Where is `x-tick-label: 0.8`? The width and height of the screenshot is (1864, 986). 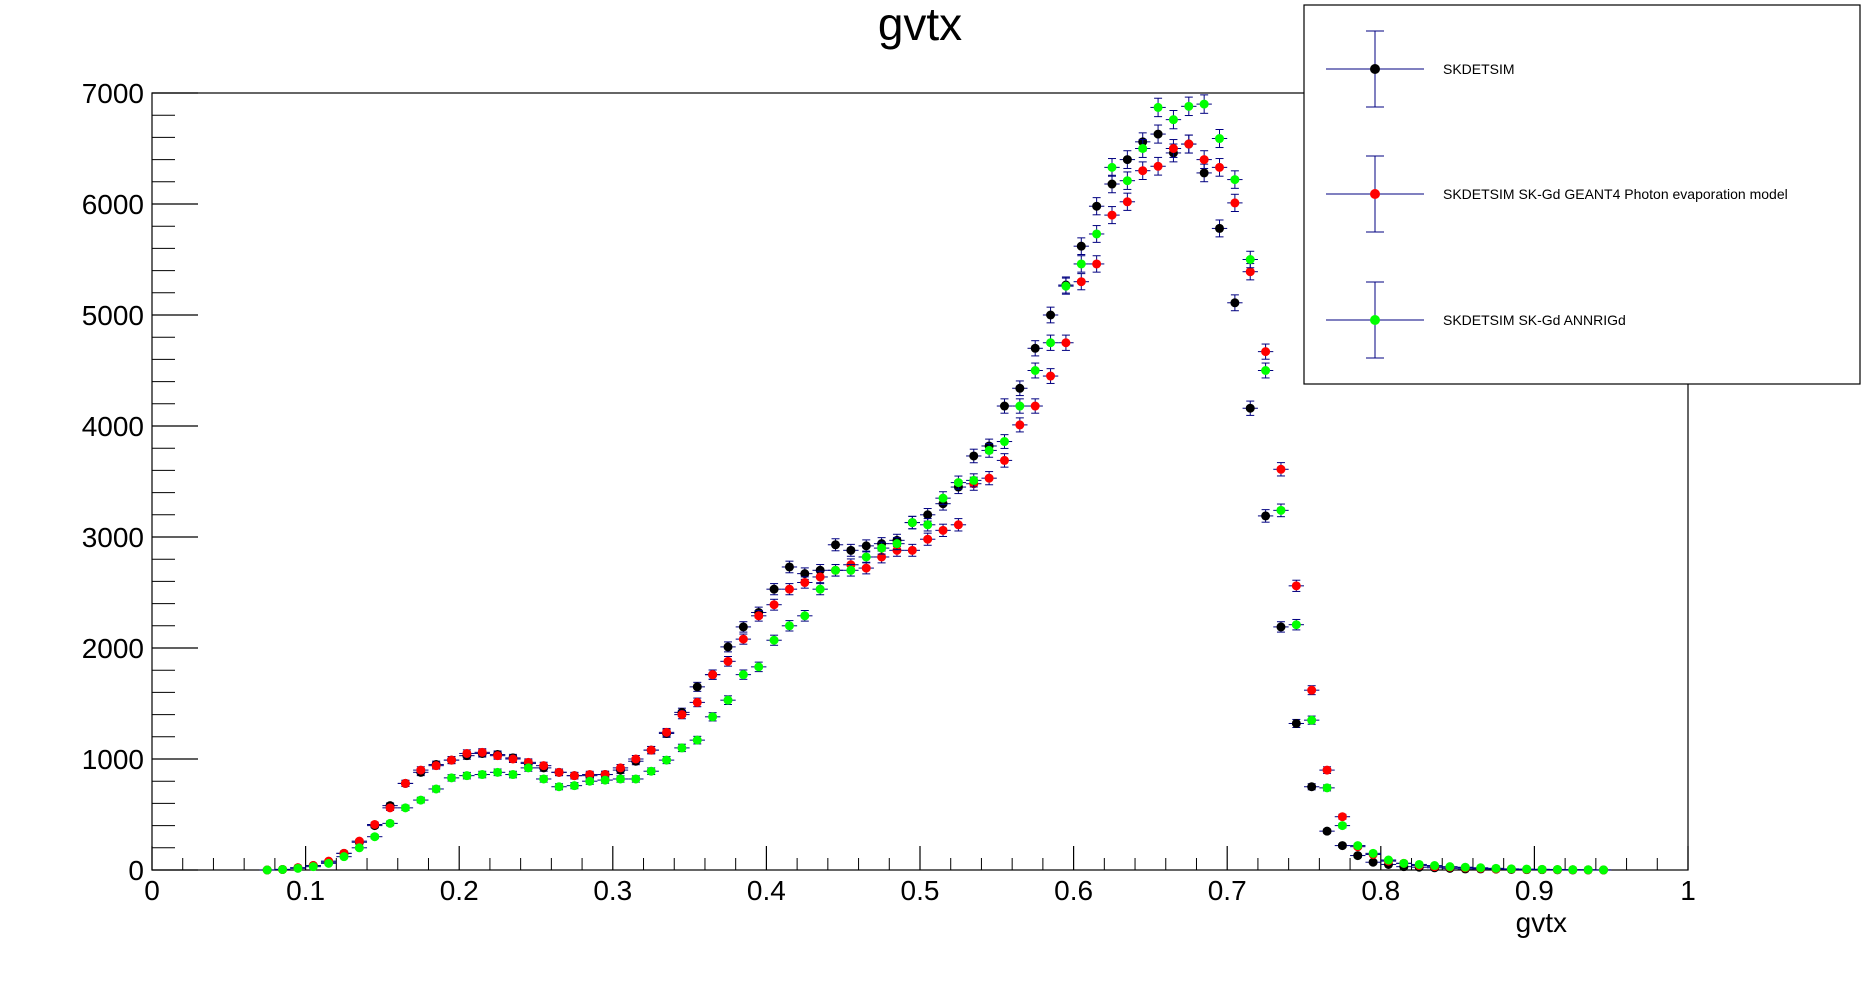
x-tick-label: 0.8 is located at coordinates (1380, 890).